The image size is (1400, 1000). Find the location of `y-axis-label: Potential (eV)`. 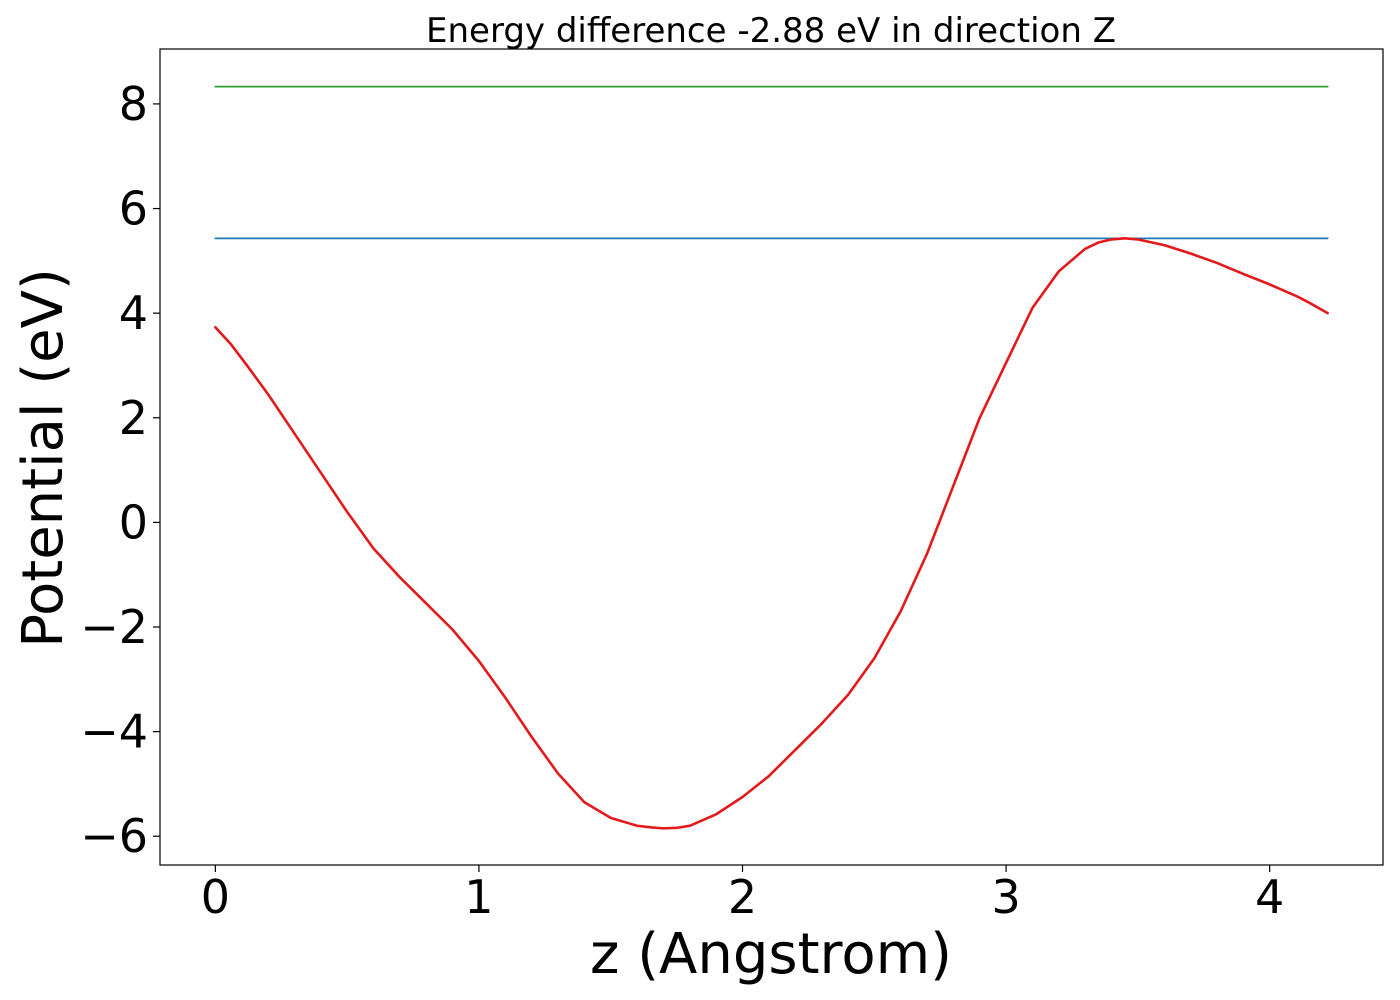

y-axis-label: Potential (eV) is located at coordinates (43, 458).